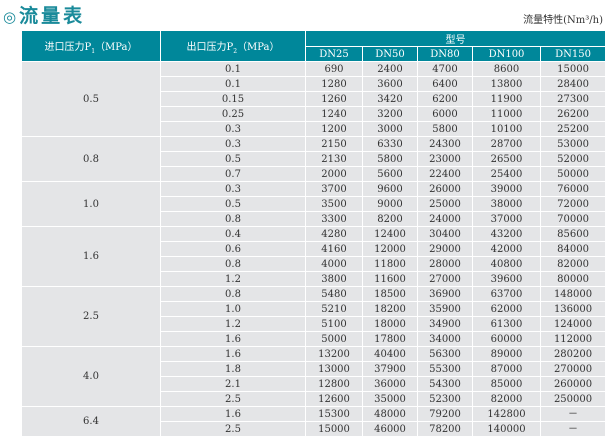 The image size is (605, 437). What do you see at coordinates (572, 339) in the screenshot?
I see `flow-cell: 112000` at bounding box center [572, 339].